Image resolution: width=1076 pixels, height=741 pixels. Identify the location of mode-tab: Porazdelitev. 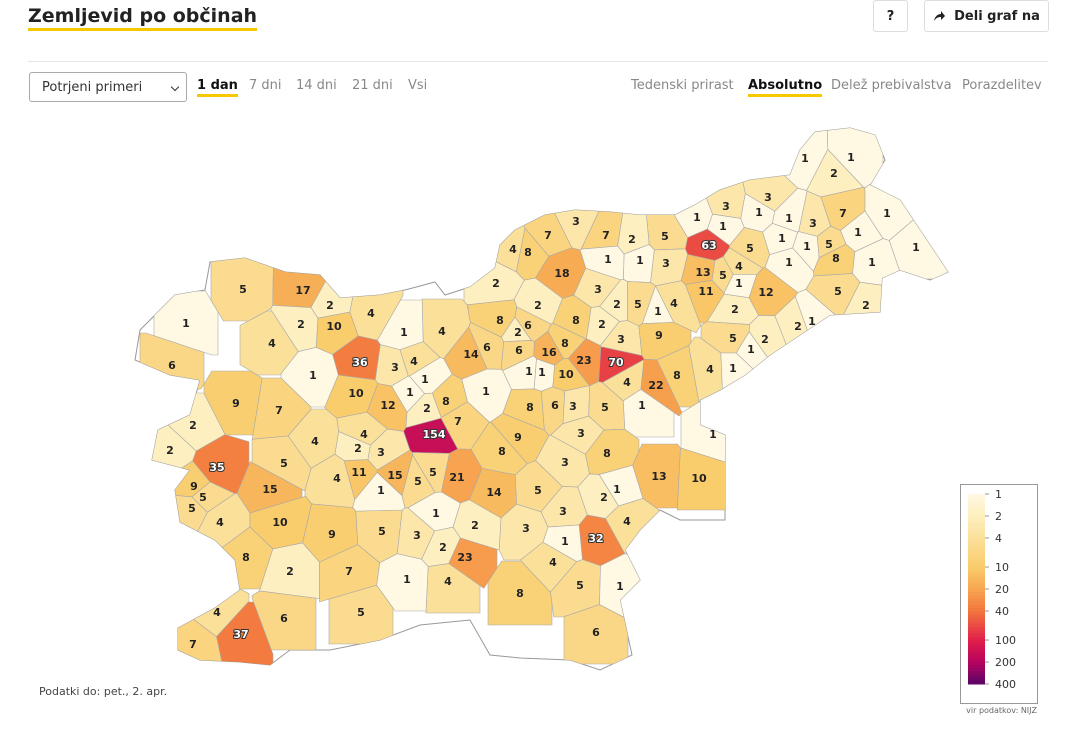
(1002, 85).